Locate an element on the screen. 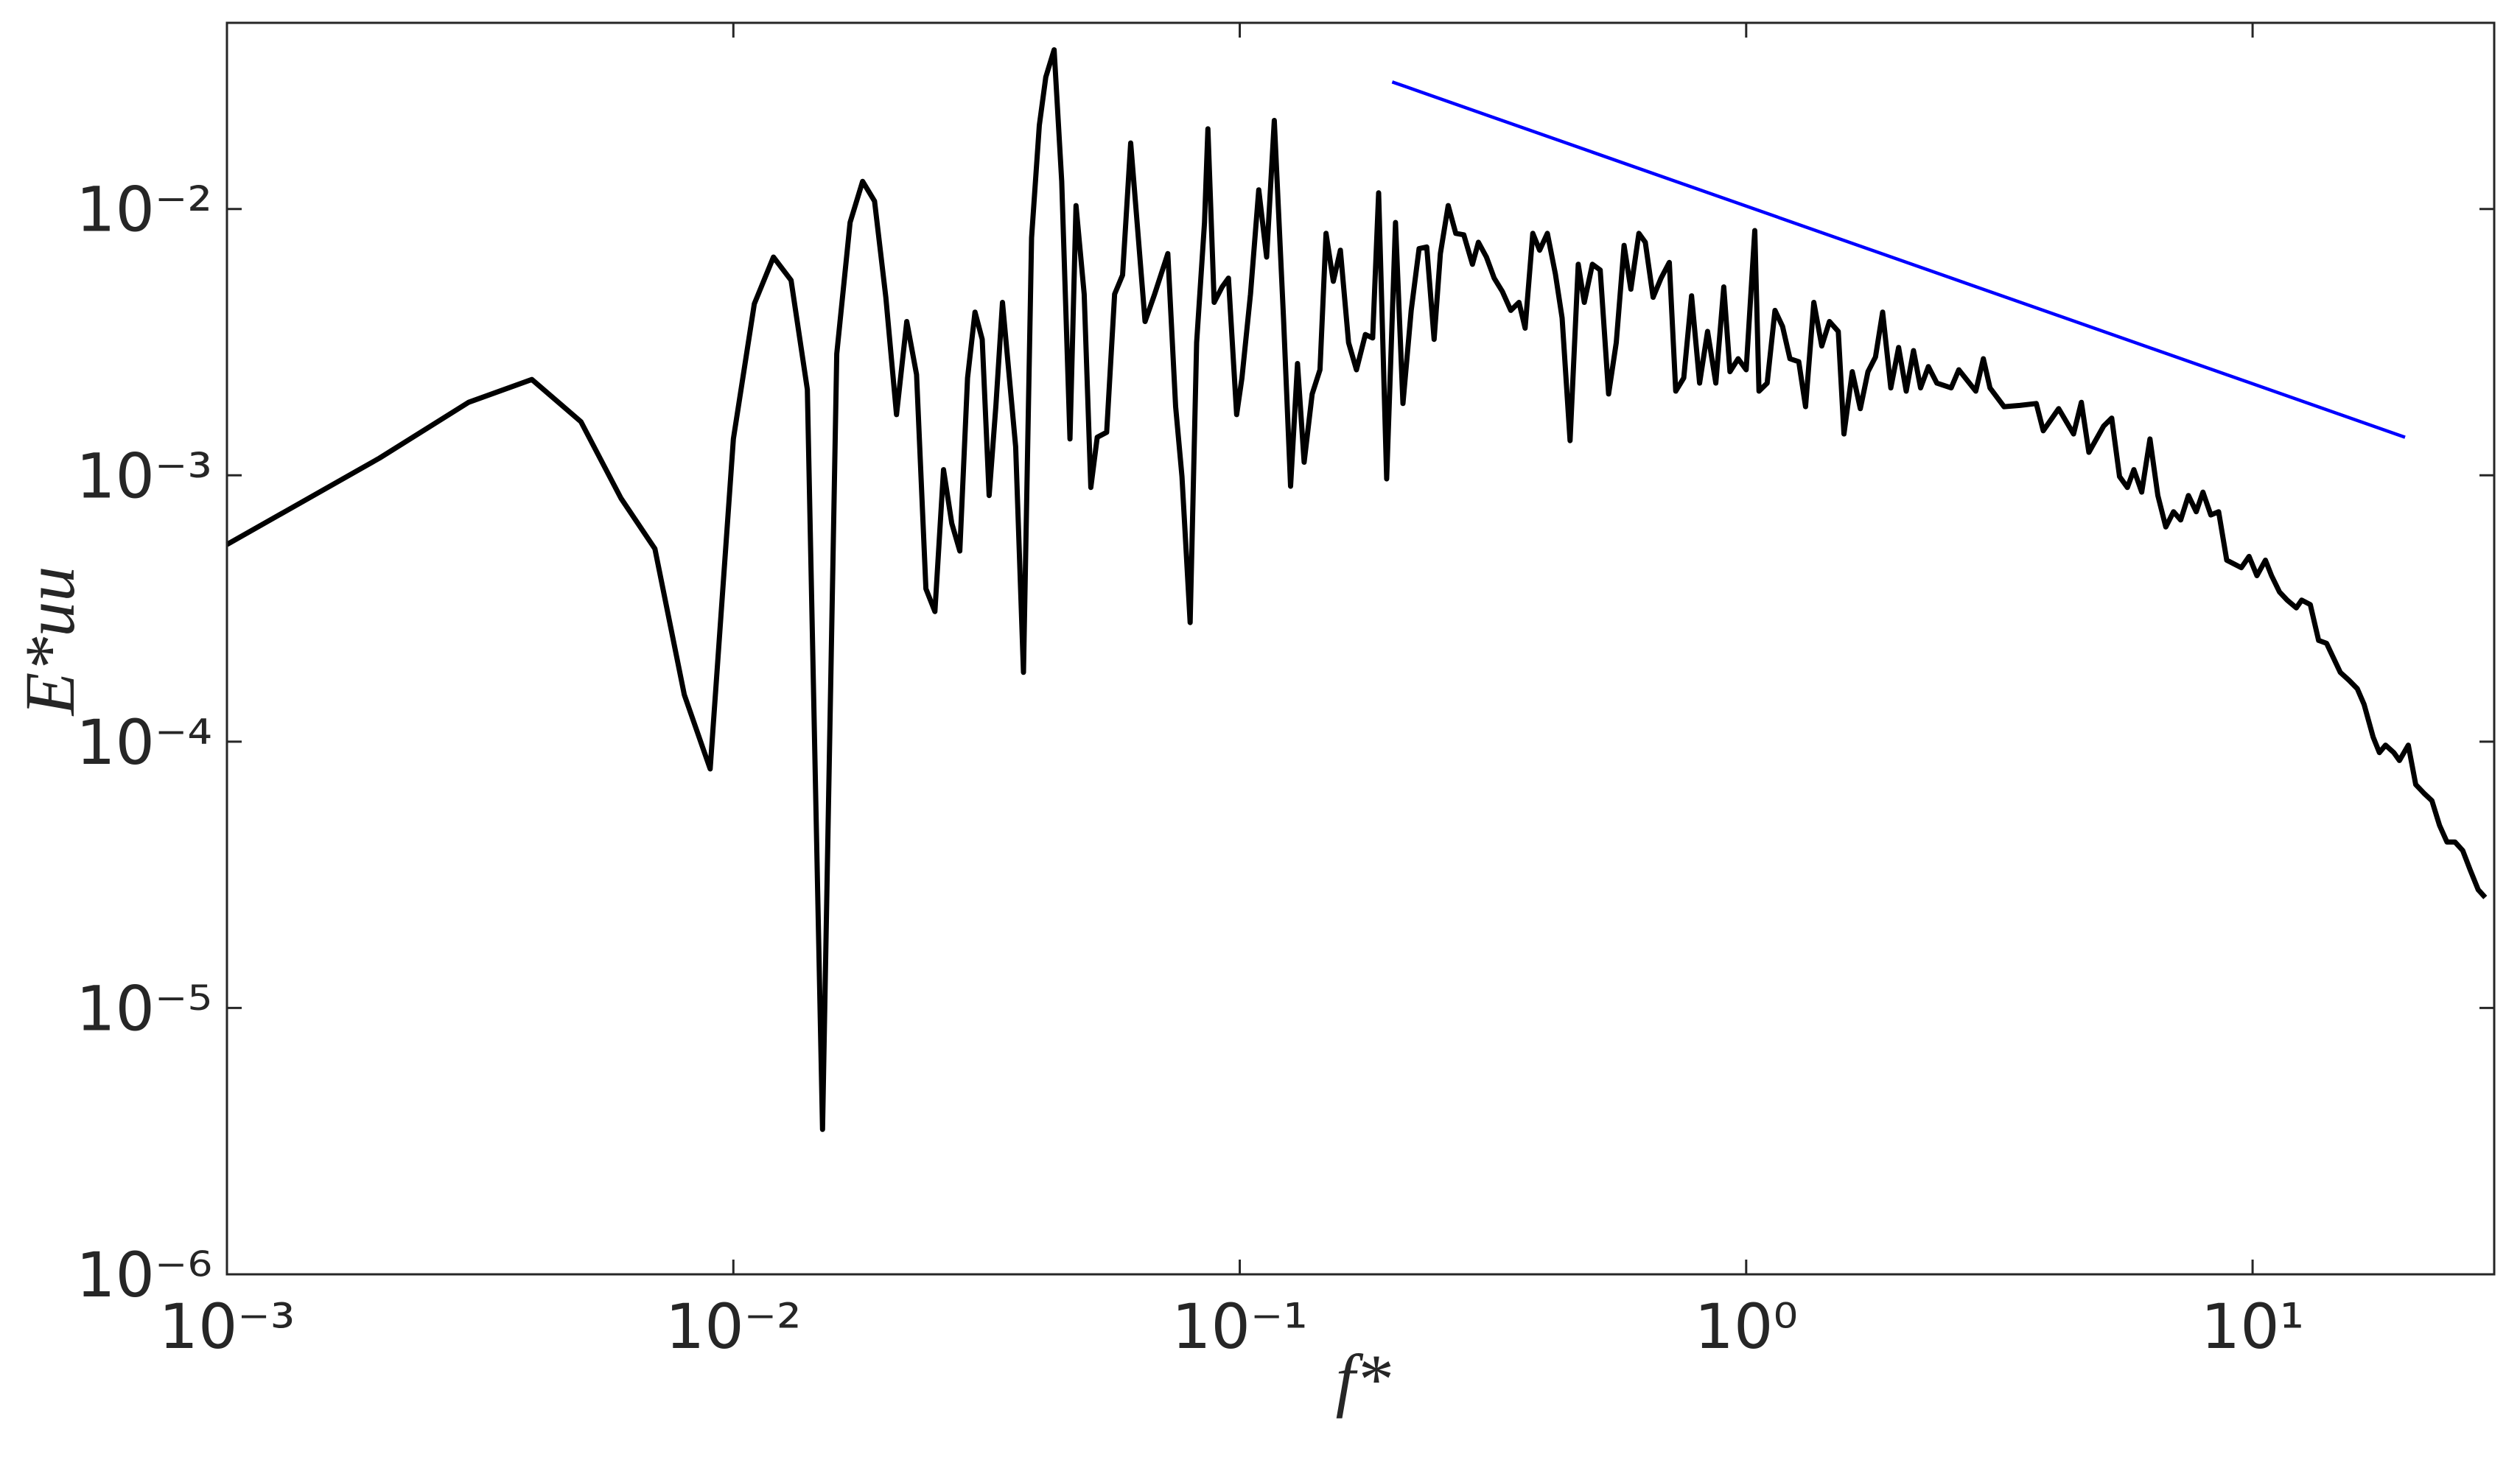 The height and width of the screenshot is (1457, 2520). y-tick-label: 10⁻⁶ is located at coordinates (144, 1275).